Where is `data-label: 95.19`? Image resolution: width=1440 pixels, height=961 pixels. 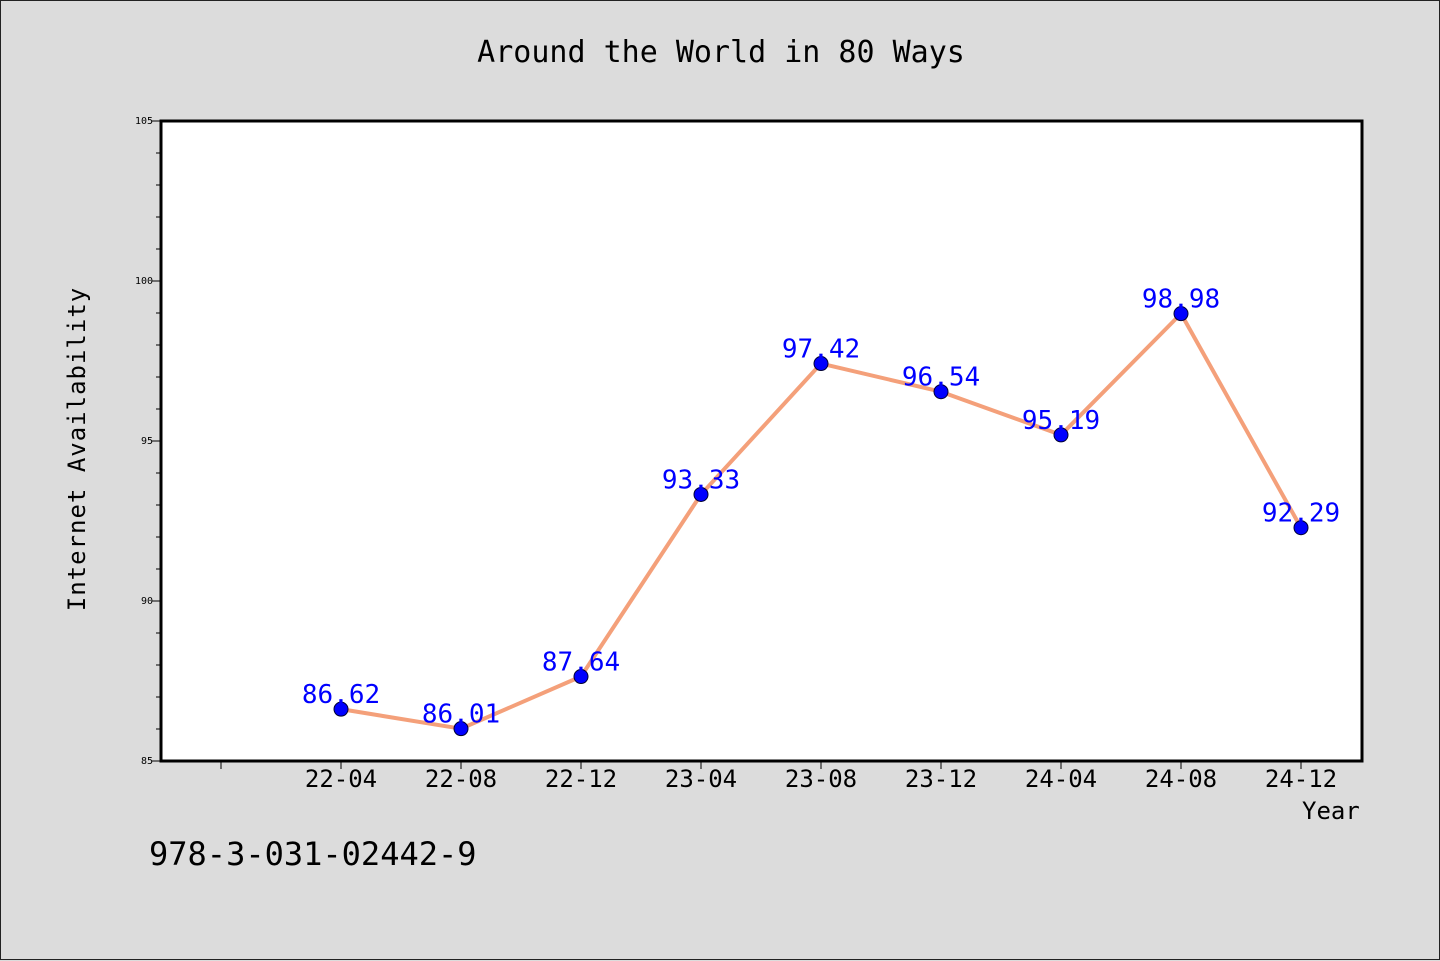
data-label: 95.19 is located at coordinates (1061, 421).